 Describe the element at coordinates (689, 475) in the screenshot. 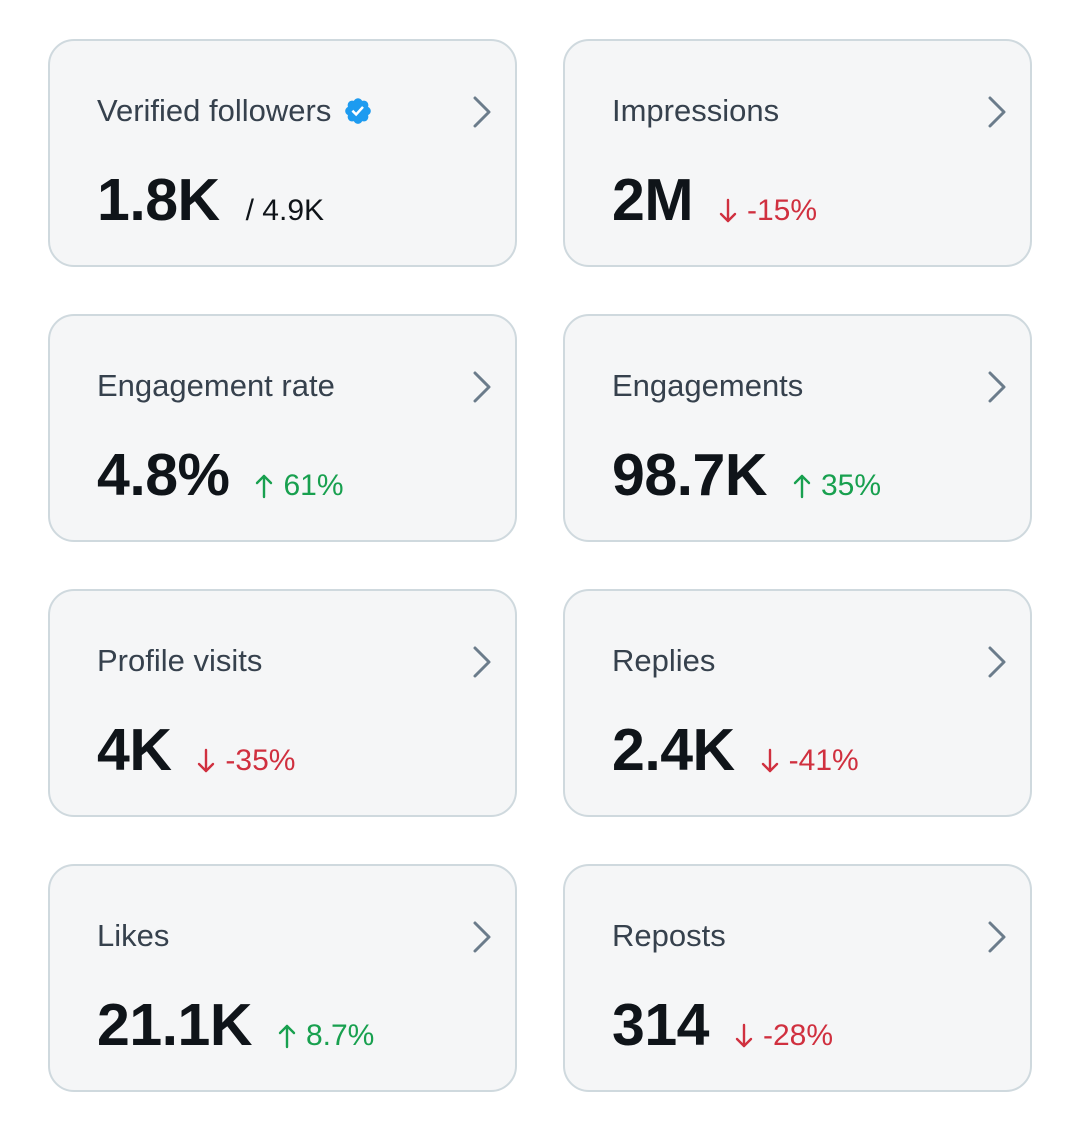

I see `metric-value: 98.7K` at that location.